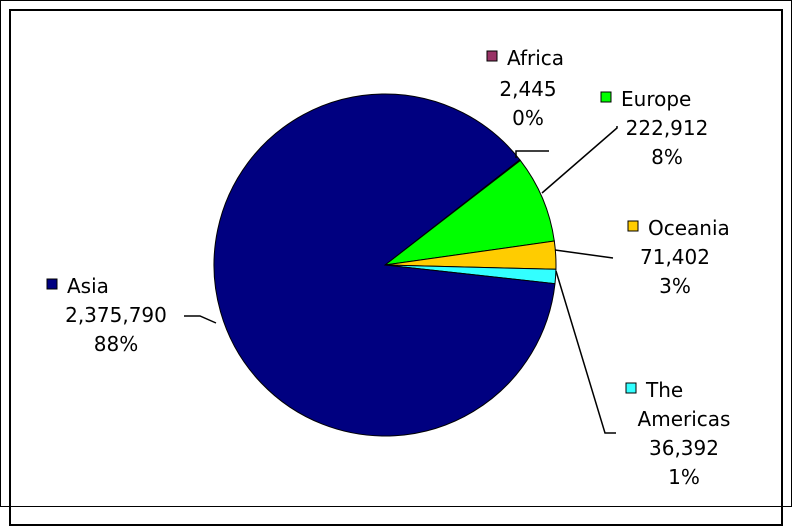  What do you see at coordinates (684, 448) in the screenshot?
I see `data-label: 36,392` at bounding box center [684, 448].